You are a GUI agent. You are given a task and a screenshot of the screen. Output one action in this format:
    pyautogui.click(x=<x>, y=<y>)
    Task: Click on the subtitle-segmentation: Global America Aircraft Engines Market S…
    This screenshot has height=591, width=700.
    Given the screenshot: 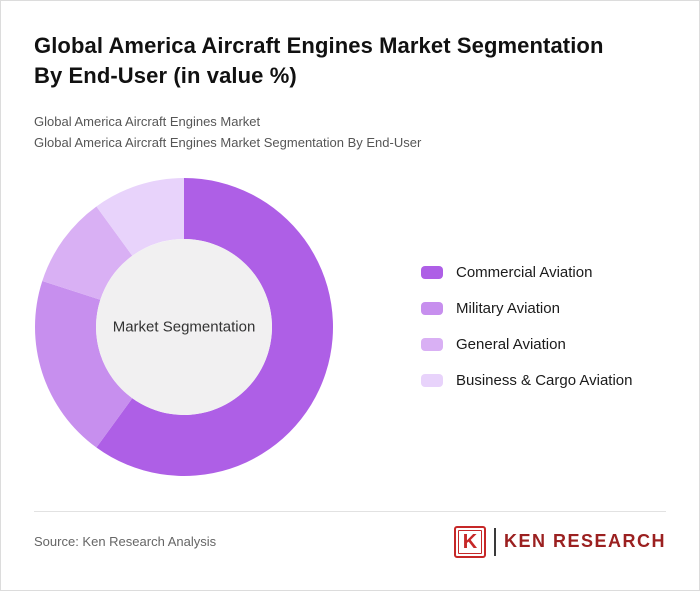 What is the action you would take?
    pyautogui.click(x=228, y=142)
    